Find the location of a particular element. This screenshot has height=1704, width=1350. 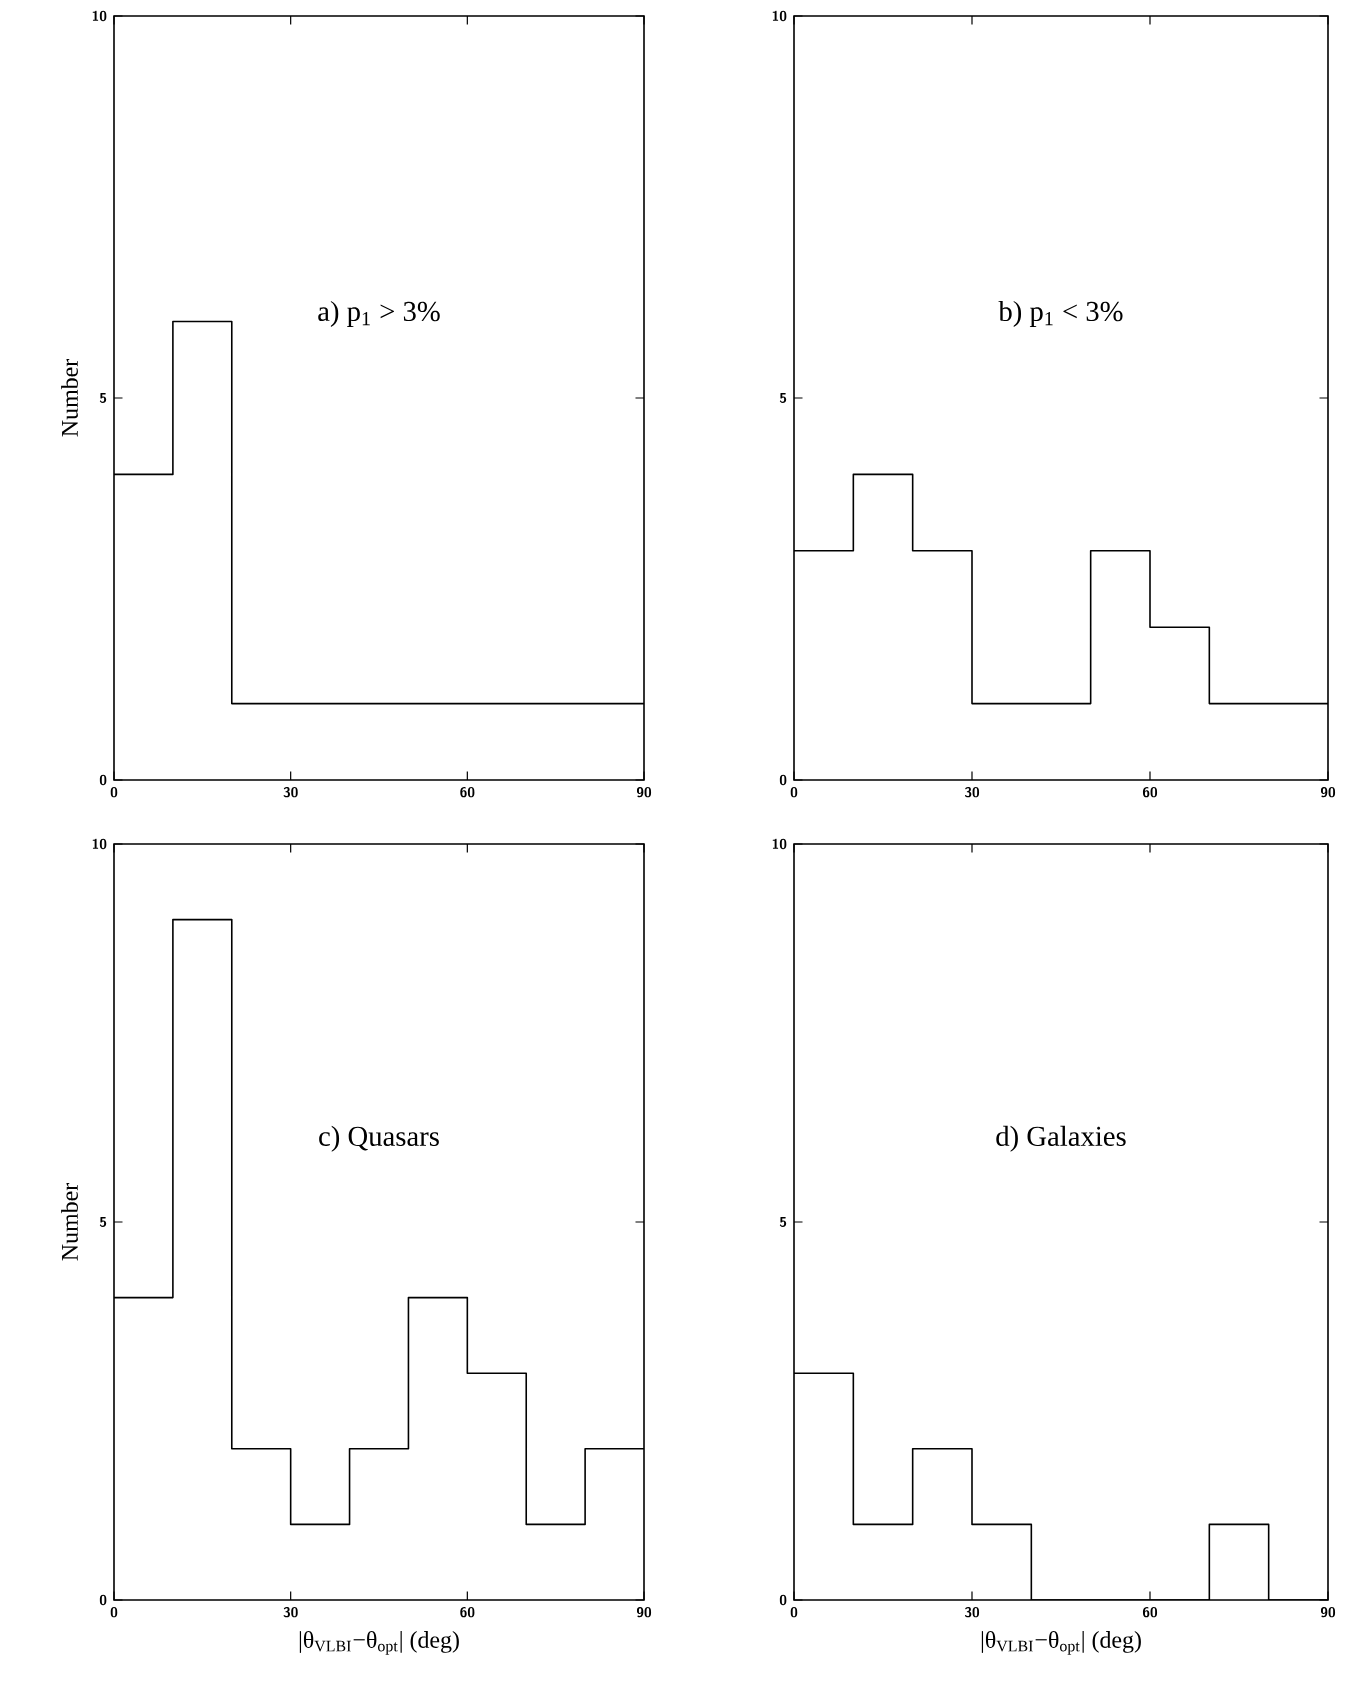

annotation: a) p$_{1}$ > 3% is located at coordinates (379, 313).